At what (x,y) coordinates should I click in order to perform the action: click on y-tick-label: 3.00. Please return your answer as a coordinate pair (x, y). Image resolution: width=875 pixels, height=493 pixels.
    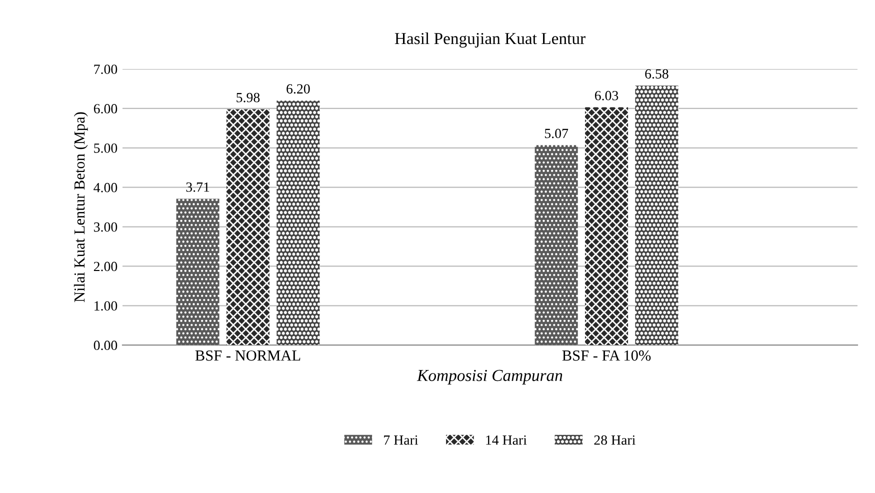
    Looking at the image, I should click on (106, 227).